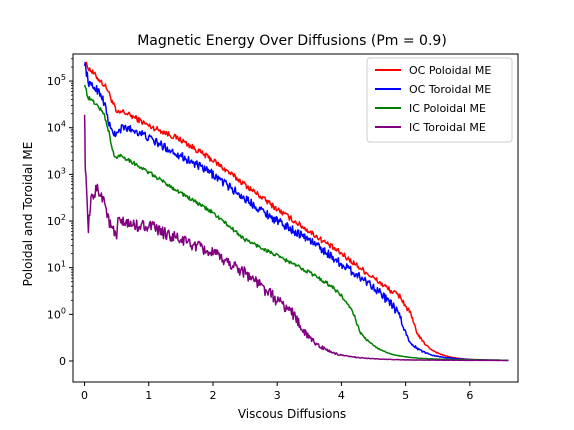 Image resolution: width=574 pixels, height=430 pixels. Describe the element at coordinates (56, 220) in the screenshot. I see `y-tick-label: 10²` at that location.